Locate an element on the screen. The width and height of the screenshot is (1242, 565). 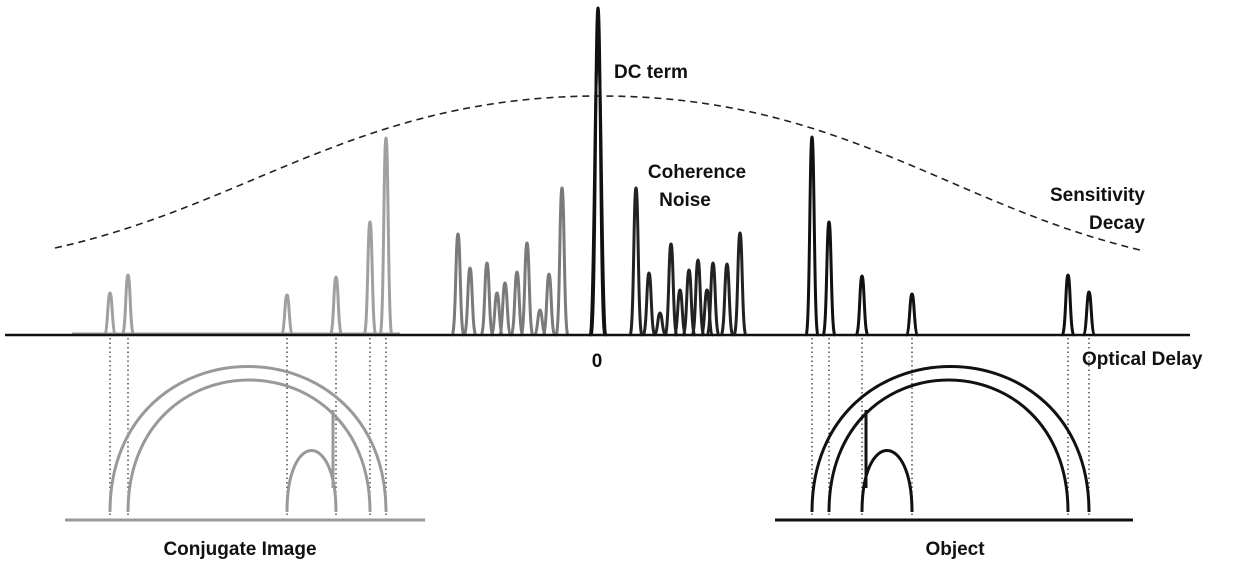
conjugate-shapes is located at coordinates (245, 443).